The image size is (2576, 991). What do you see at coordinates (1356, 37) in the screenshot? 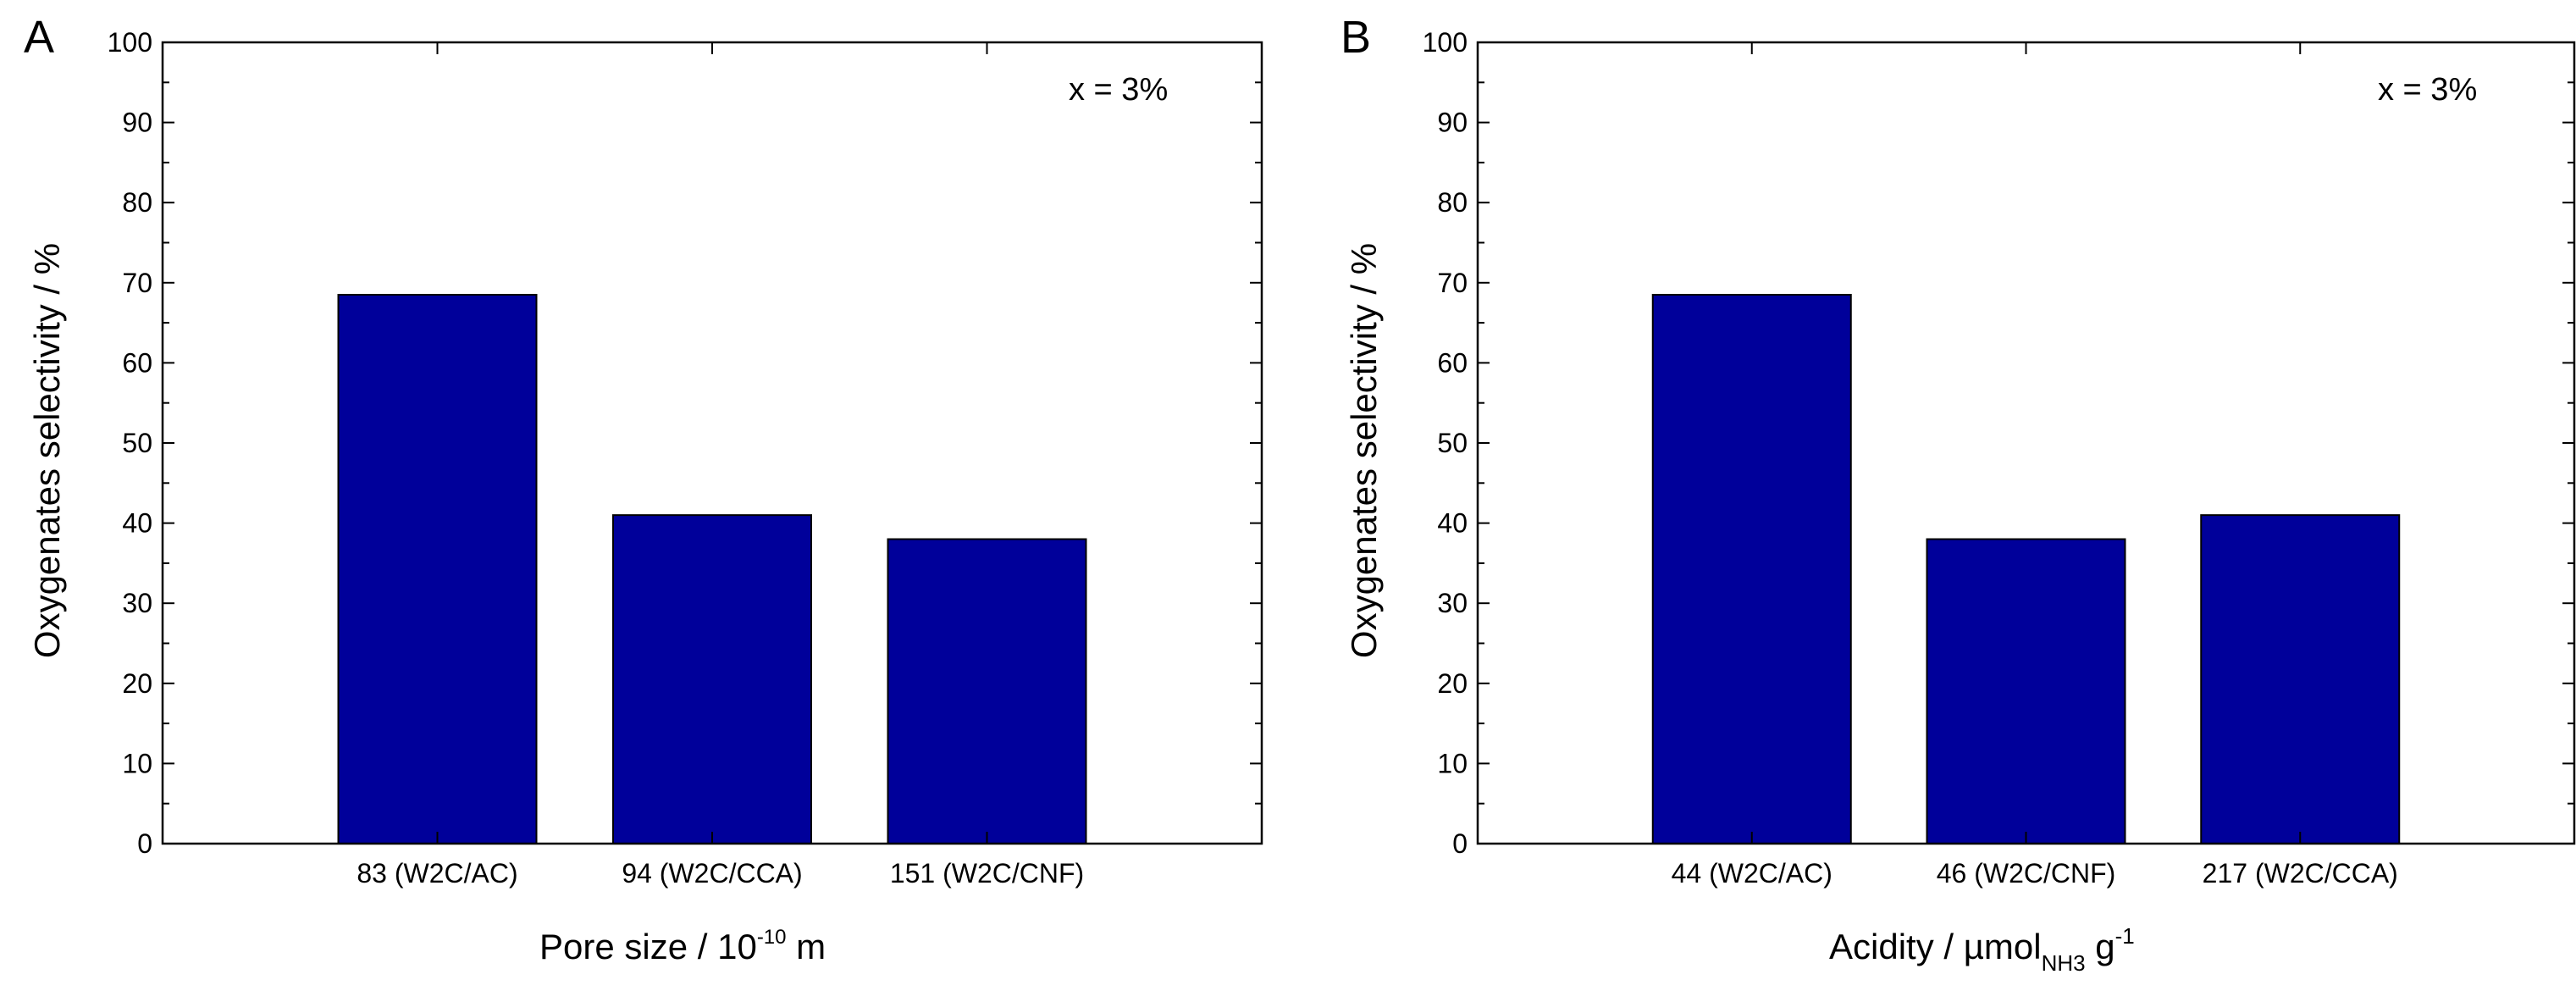
I see `panel-label: B` at bounding box center [1356, 37].